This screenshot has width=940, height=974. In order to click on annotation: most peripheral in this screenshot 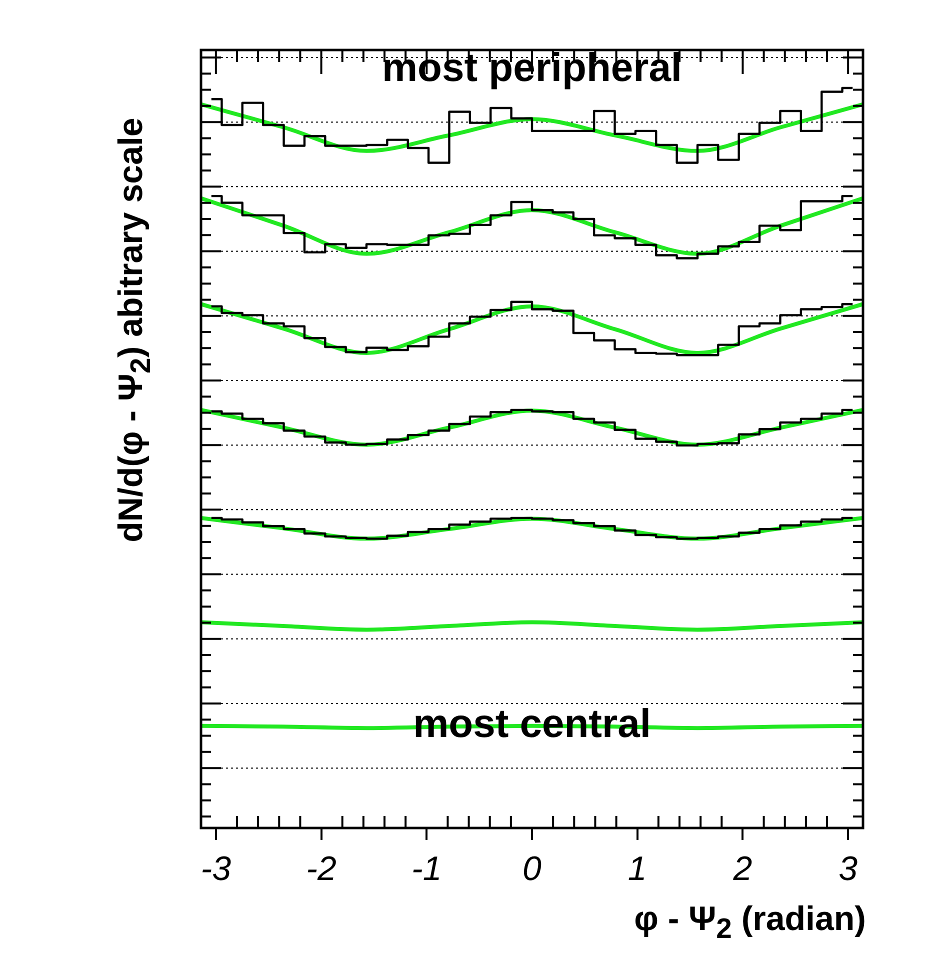, I will do `click(532, 68)`.